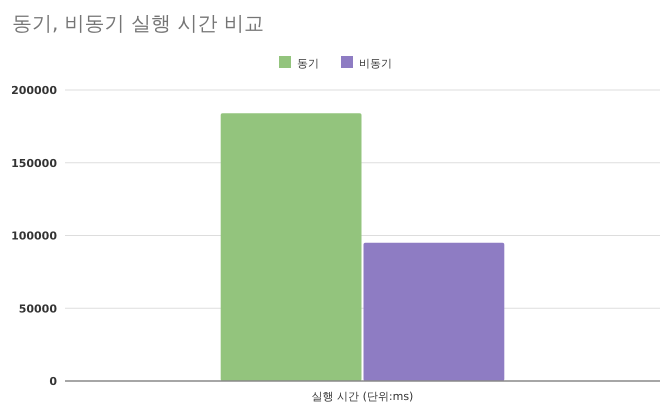 The width and height of the screenshot is (671, 416). Describe the element at coordinates (308, 63) in the screenshot. I see `legend-label: 동기` at that location.